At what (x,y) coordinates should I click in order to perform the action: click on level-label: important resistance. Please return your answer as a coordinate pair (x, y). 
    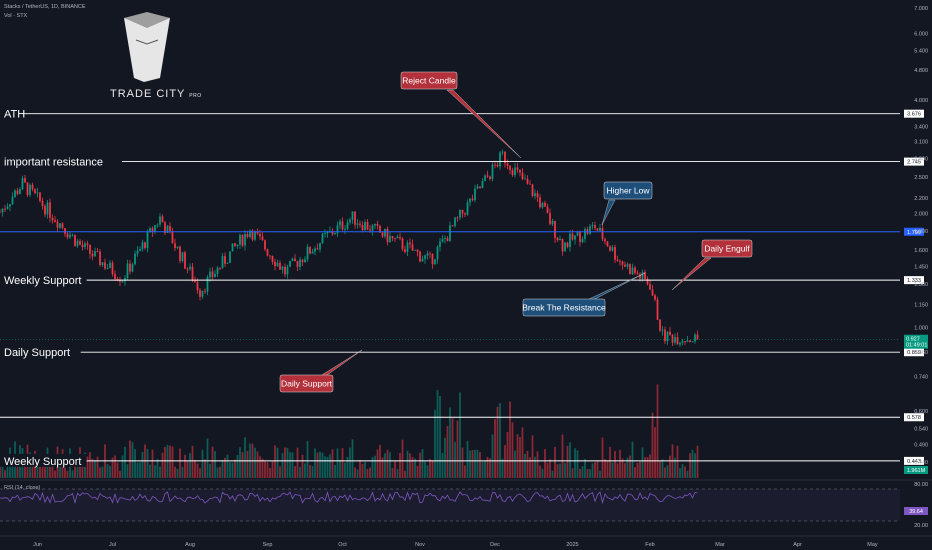
    Looking at the image, I should click on (53, 163).